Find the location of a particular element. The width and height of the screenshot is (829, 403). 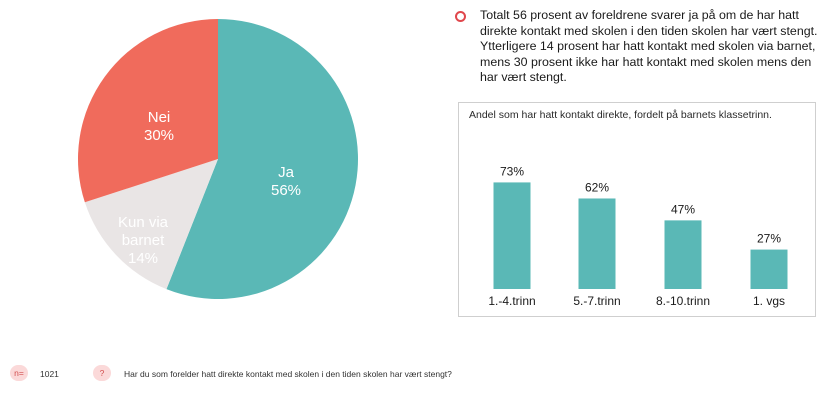

pie-label-2-1: Kun via is located at coordinates (143, 222).